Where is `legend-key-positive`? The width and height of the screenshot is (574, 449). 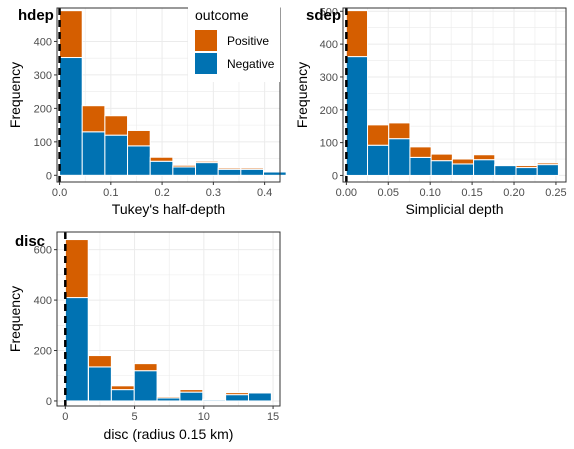
legend-key-positive is located at coordinates (206, 40).